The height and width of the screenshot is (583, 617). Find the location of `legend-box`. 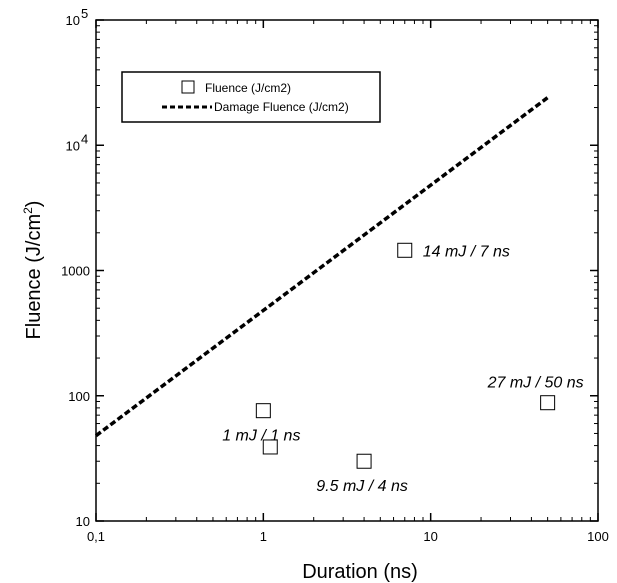

legend-box is located at coordinates (251, 97).